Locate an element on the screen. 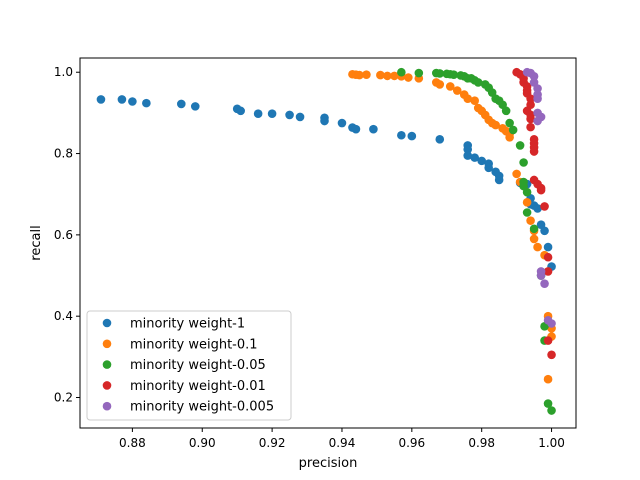  y-tick-label: 0.6 is located at coordinates (63, 235).